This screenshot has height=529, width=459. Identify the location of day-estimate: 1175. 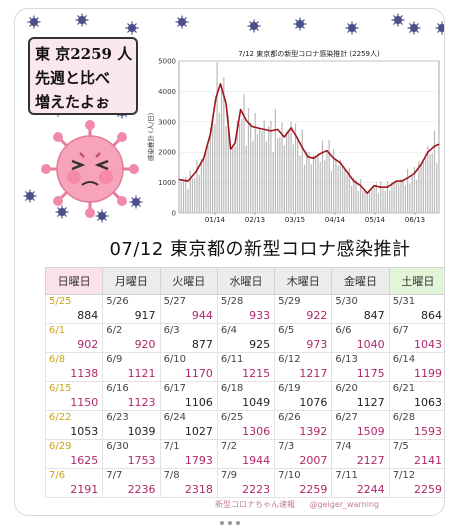
(370, 373).